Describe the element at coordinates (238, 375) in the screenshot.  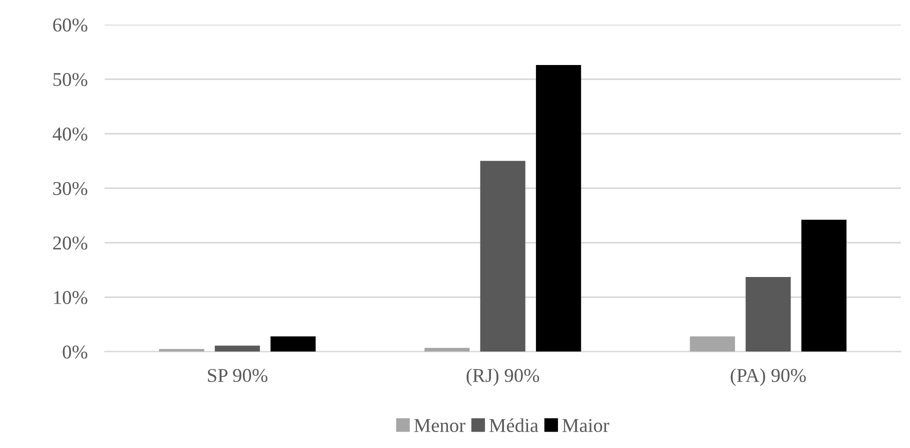
I see `x-tick-label: SP 90%` at that location.